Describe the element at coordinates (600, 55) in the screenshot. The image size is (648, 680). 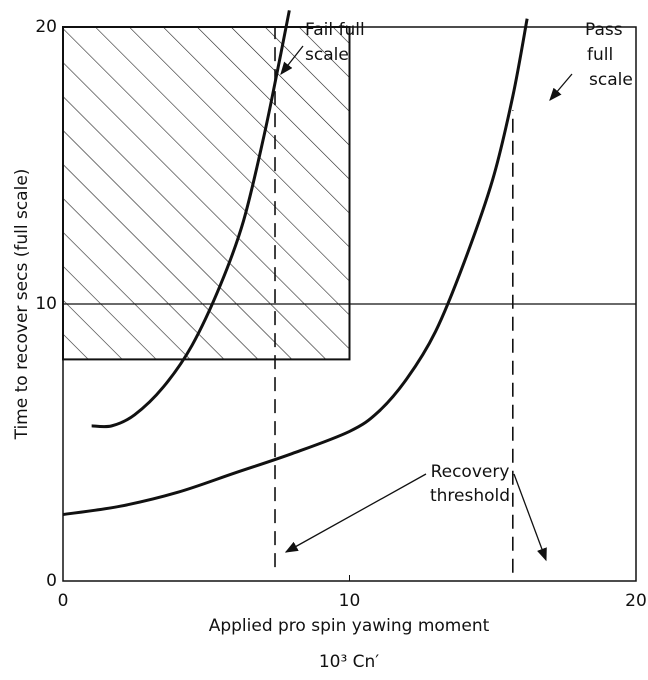
I see `annotation: full` at that location.